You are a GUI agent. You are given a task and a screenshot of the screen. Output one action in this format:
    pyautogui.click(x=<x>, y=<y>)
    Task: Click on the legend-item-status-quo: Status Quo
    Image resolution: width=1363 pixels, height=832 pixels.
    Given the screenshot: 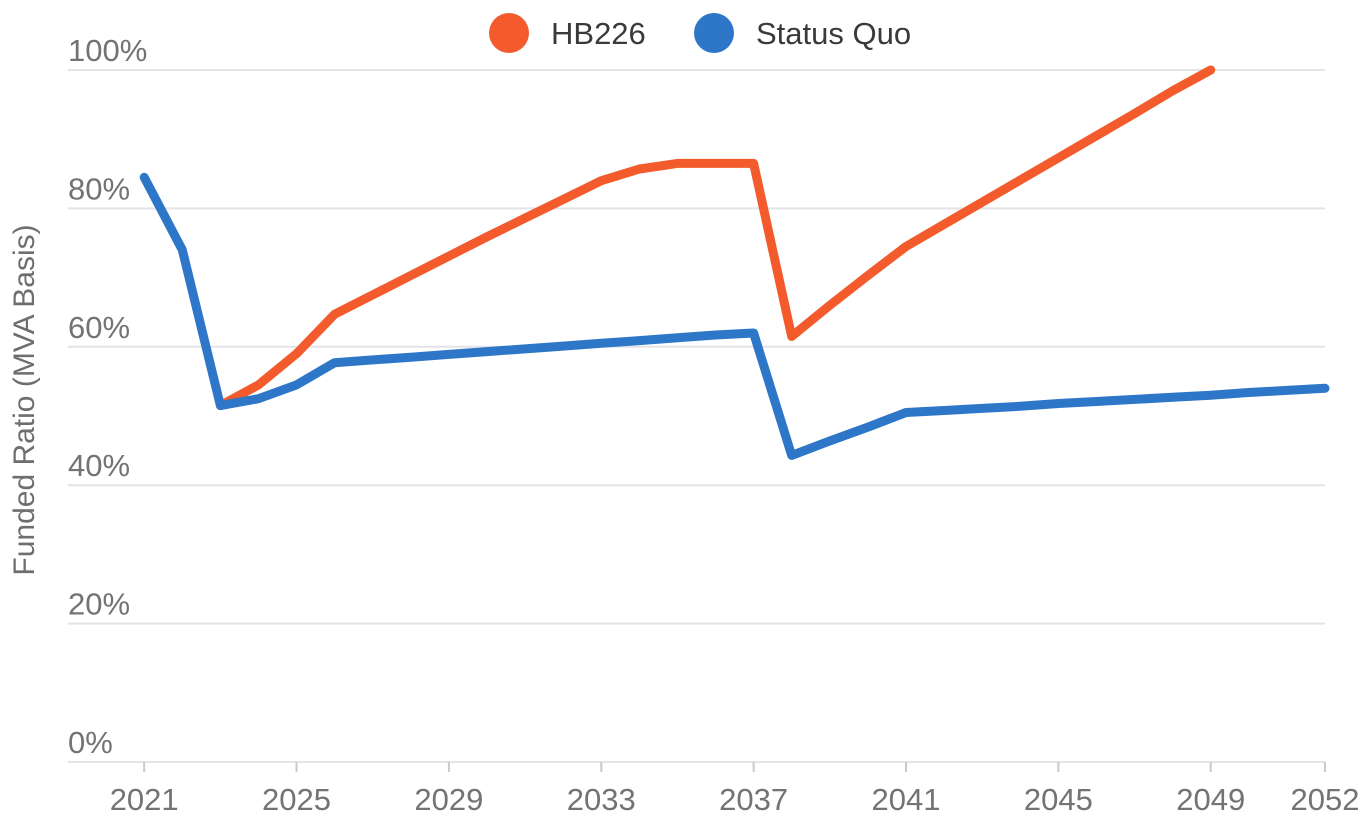 What is the action you would take?
    pyautogui.click(x=802, y=33)
    